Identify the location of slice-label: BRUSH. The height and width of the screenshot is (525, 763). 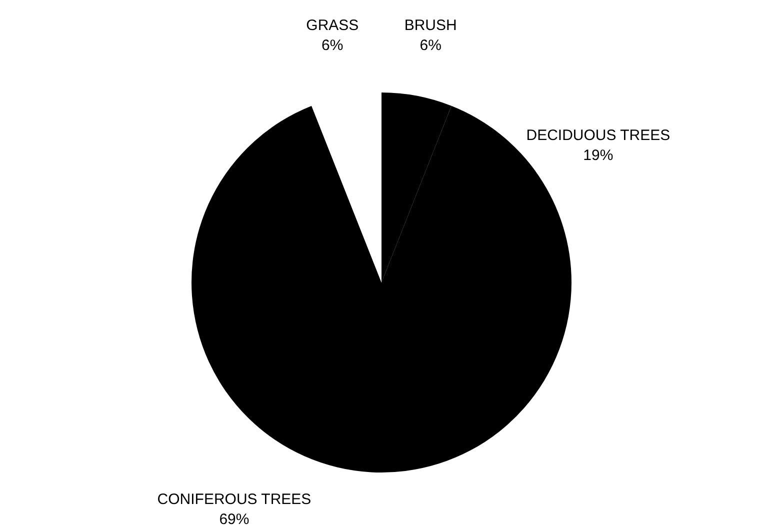
(430, 25).